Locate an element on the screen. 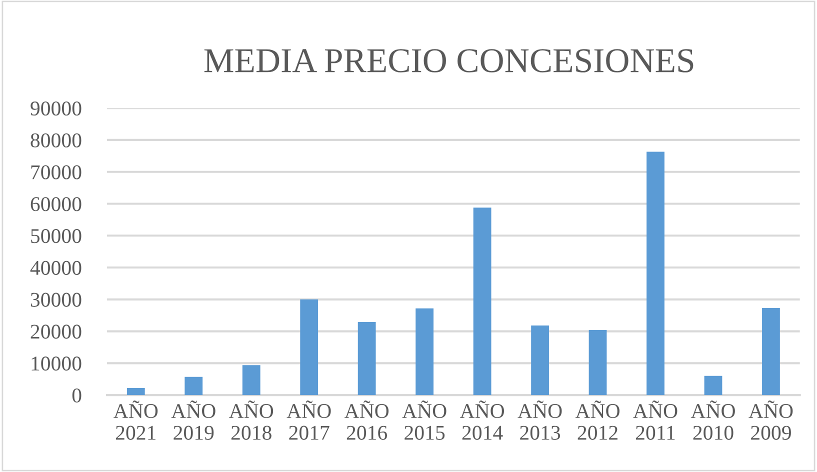 This screenshot has width=817, height=472. y-tick-label: 70000 is located at coordinates (56, 172).